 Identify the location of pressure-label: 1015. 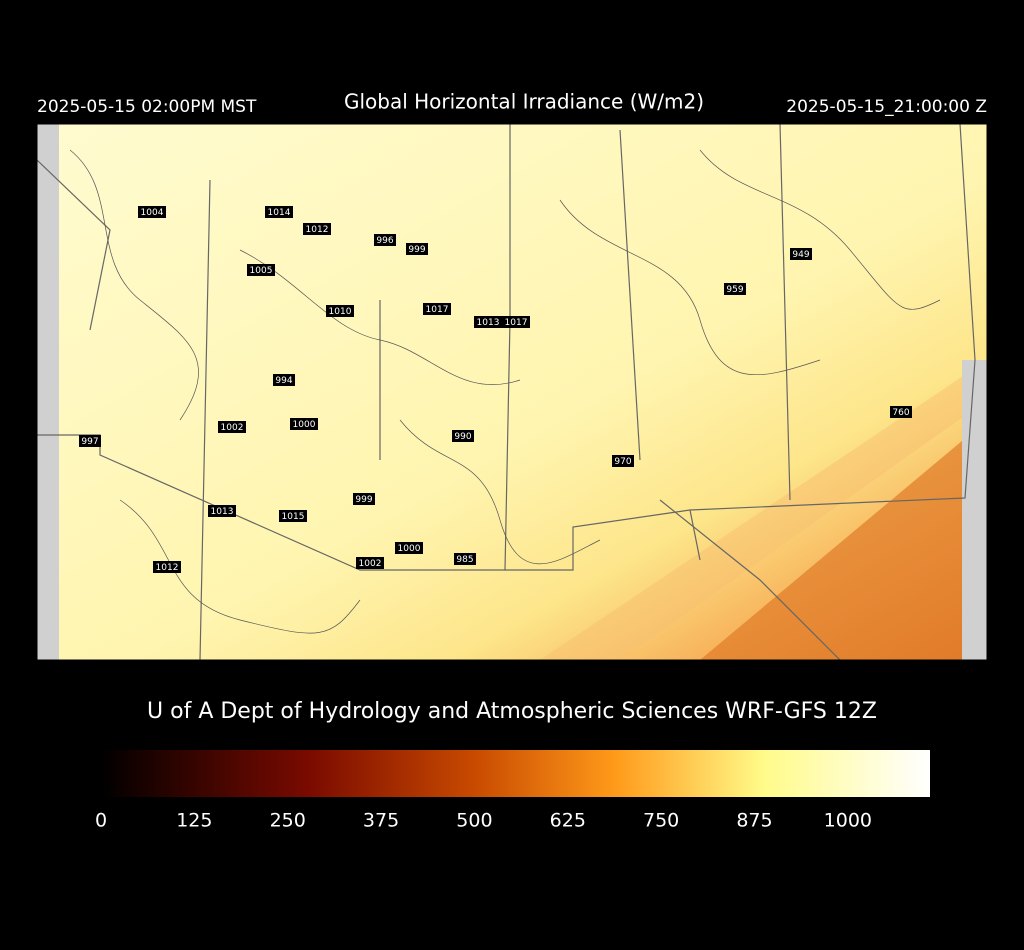
(293, 517).